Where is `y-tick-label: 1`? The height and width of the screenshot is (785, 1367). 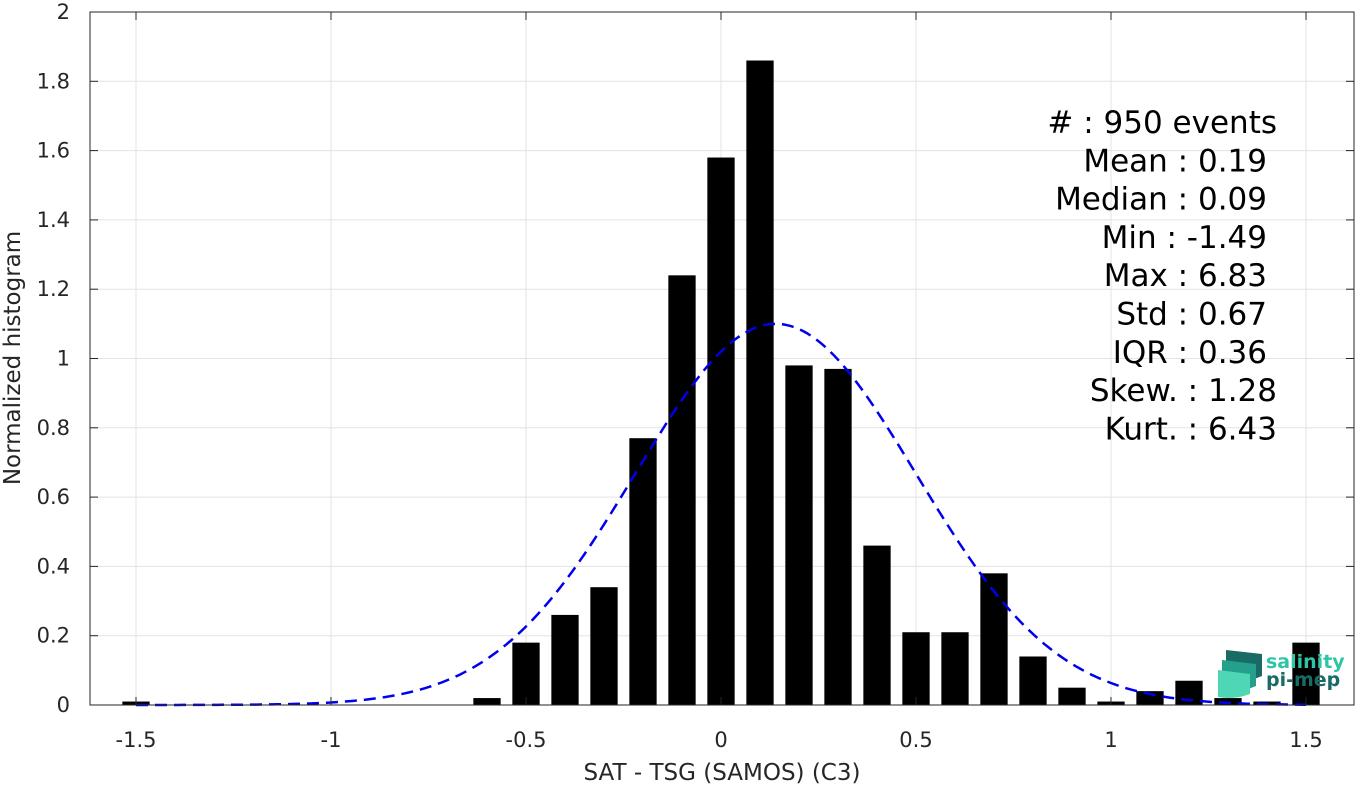 y-tick-label: 1 is located at coordinates (63, 359).